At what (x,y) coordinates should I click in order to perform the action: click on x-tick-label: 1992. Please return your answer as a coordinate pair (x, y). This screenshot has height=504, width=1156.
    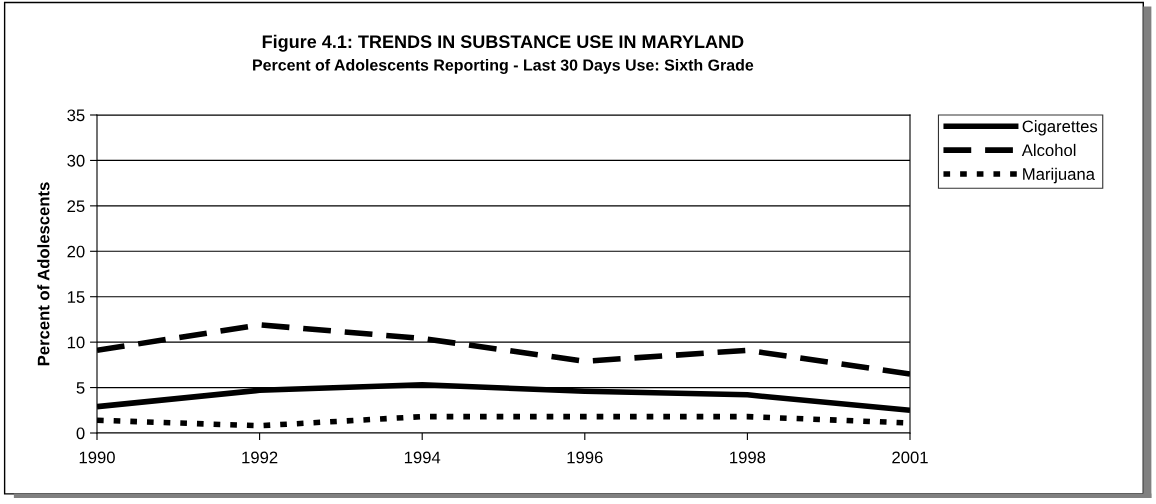
    Looking at the image, I should click on (260, 457).